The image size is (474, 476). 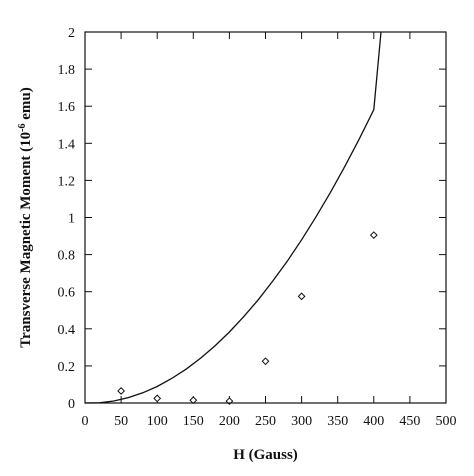 What do you see at coordinates (265, 455) in the screenshot?
I see `x-axis-title: H (Gauss)` at bounding box center [265, 455].